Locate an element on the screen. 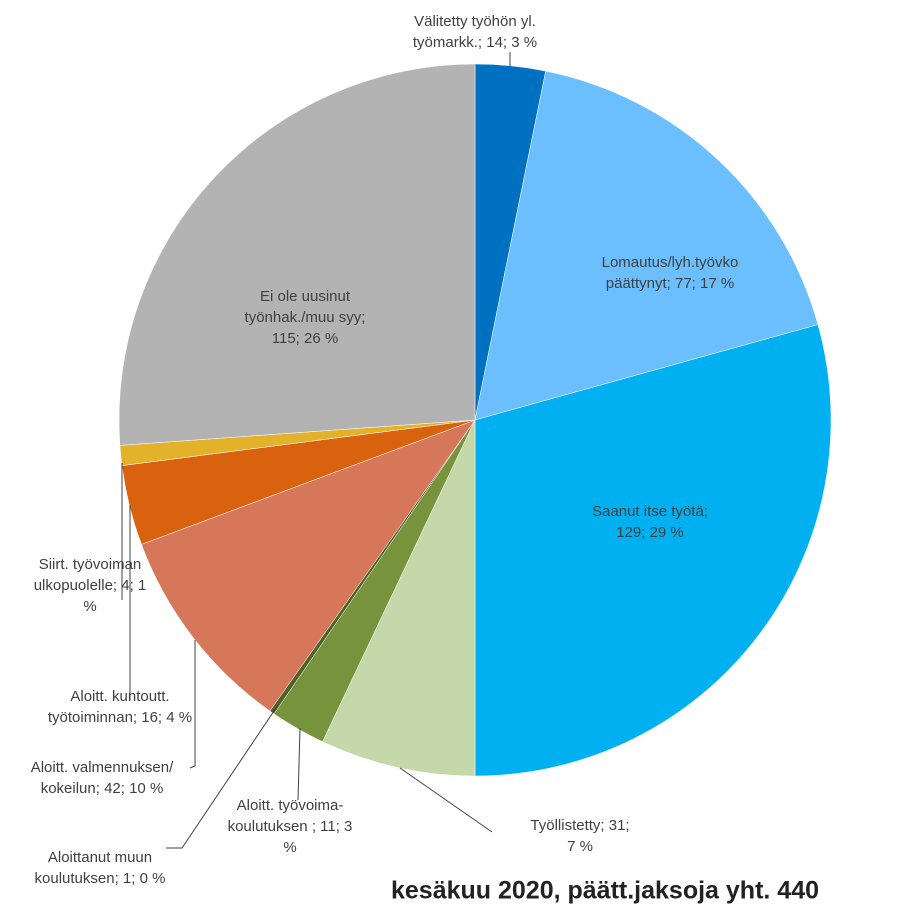  data-label: koulutuksen ; 11; 3 is located at coordinates (290, 826).